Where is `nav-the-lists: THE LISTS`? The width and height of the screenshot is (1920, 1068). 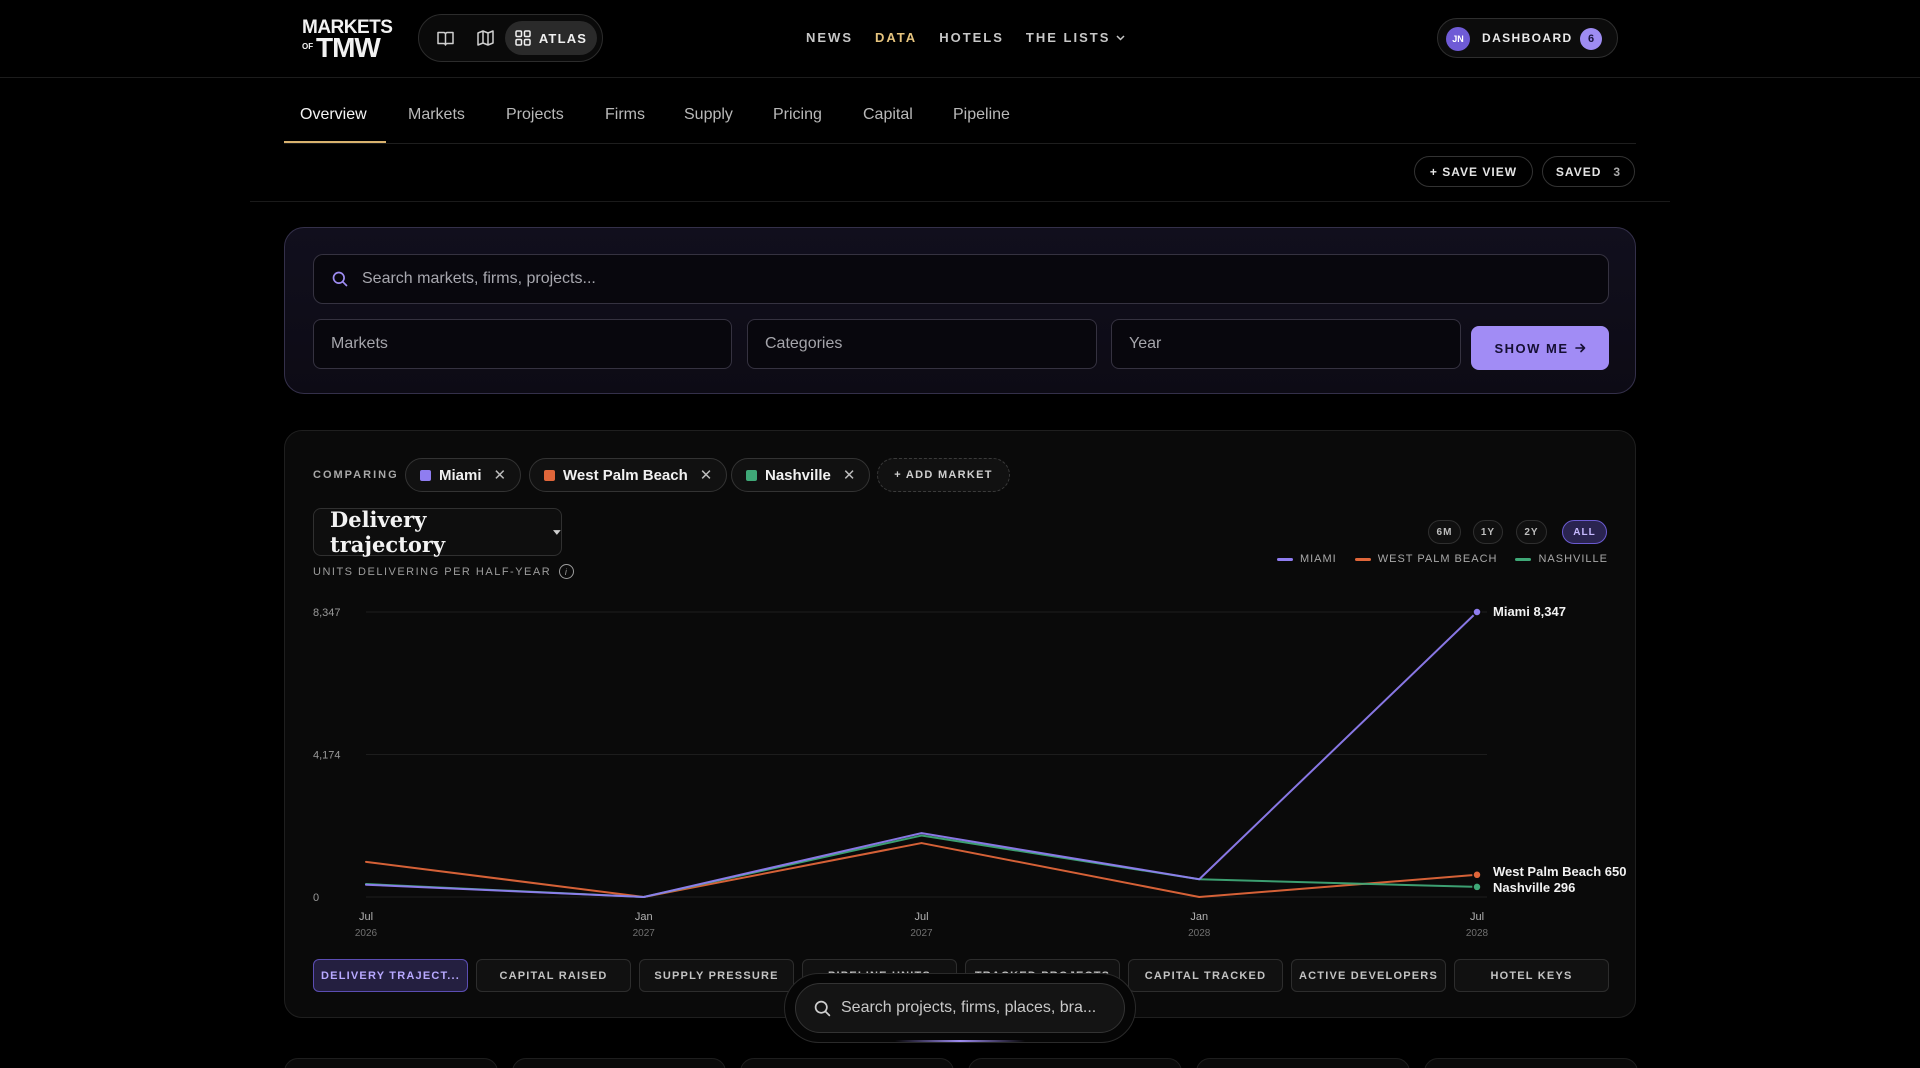 nav-the-lists: THE LISTS is located at coordinates (1075, 37).